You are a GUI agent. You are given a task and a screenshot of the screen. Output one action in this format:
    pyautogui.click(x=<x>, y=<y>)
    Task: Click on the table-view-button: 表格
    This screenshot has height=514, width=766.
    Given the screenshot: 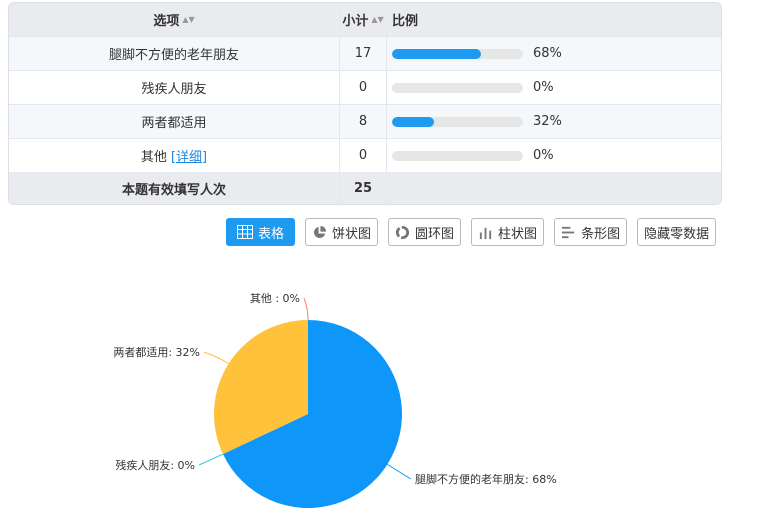 What is the action you would take?
    pyautogui.click(x=261, y=232)
    